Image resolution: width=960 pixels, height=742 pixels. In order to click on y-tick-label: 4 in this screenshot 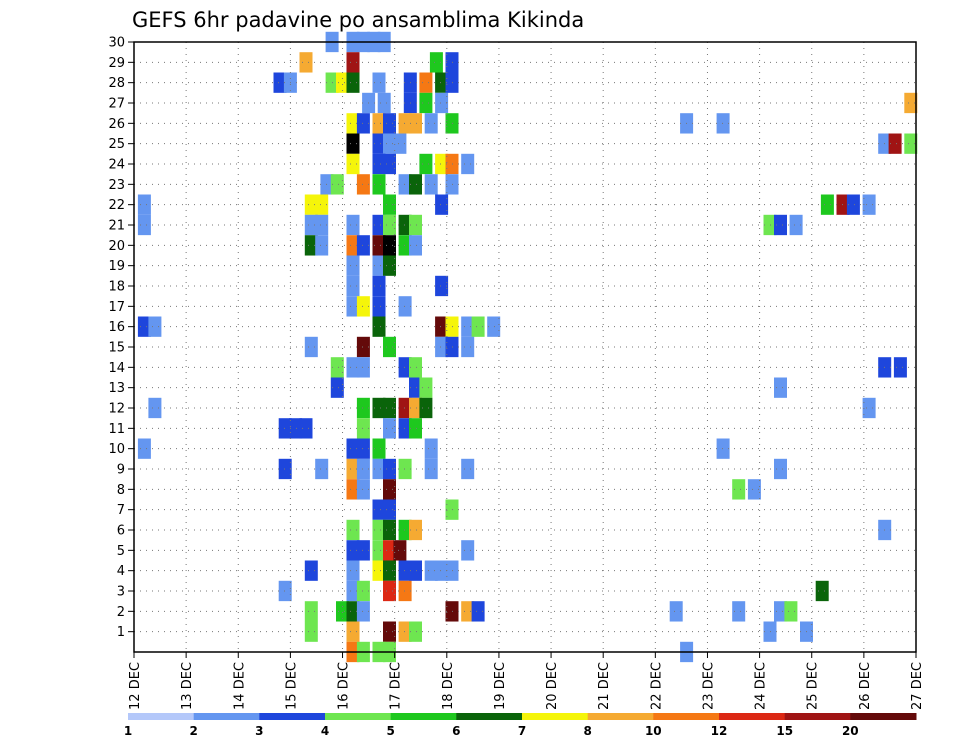, I will do `click(121, 571)`.